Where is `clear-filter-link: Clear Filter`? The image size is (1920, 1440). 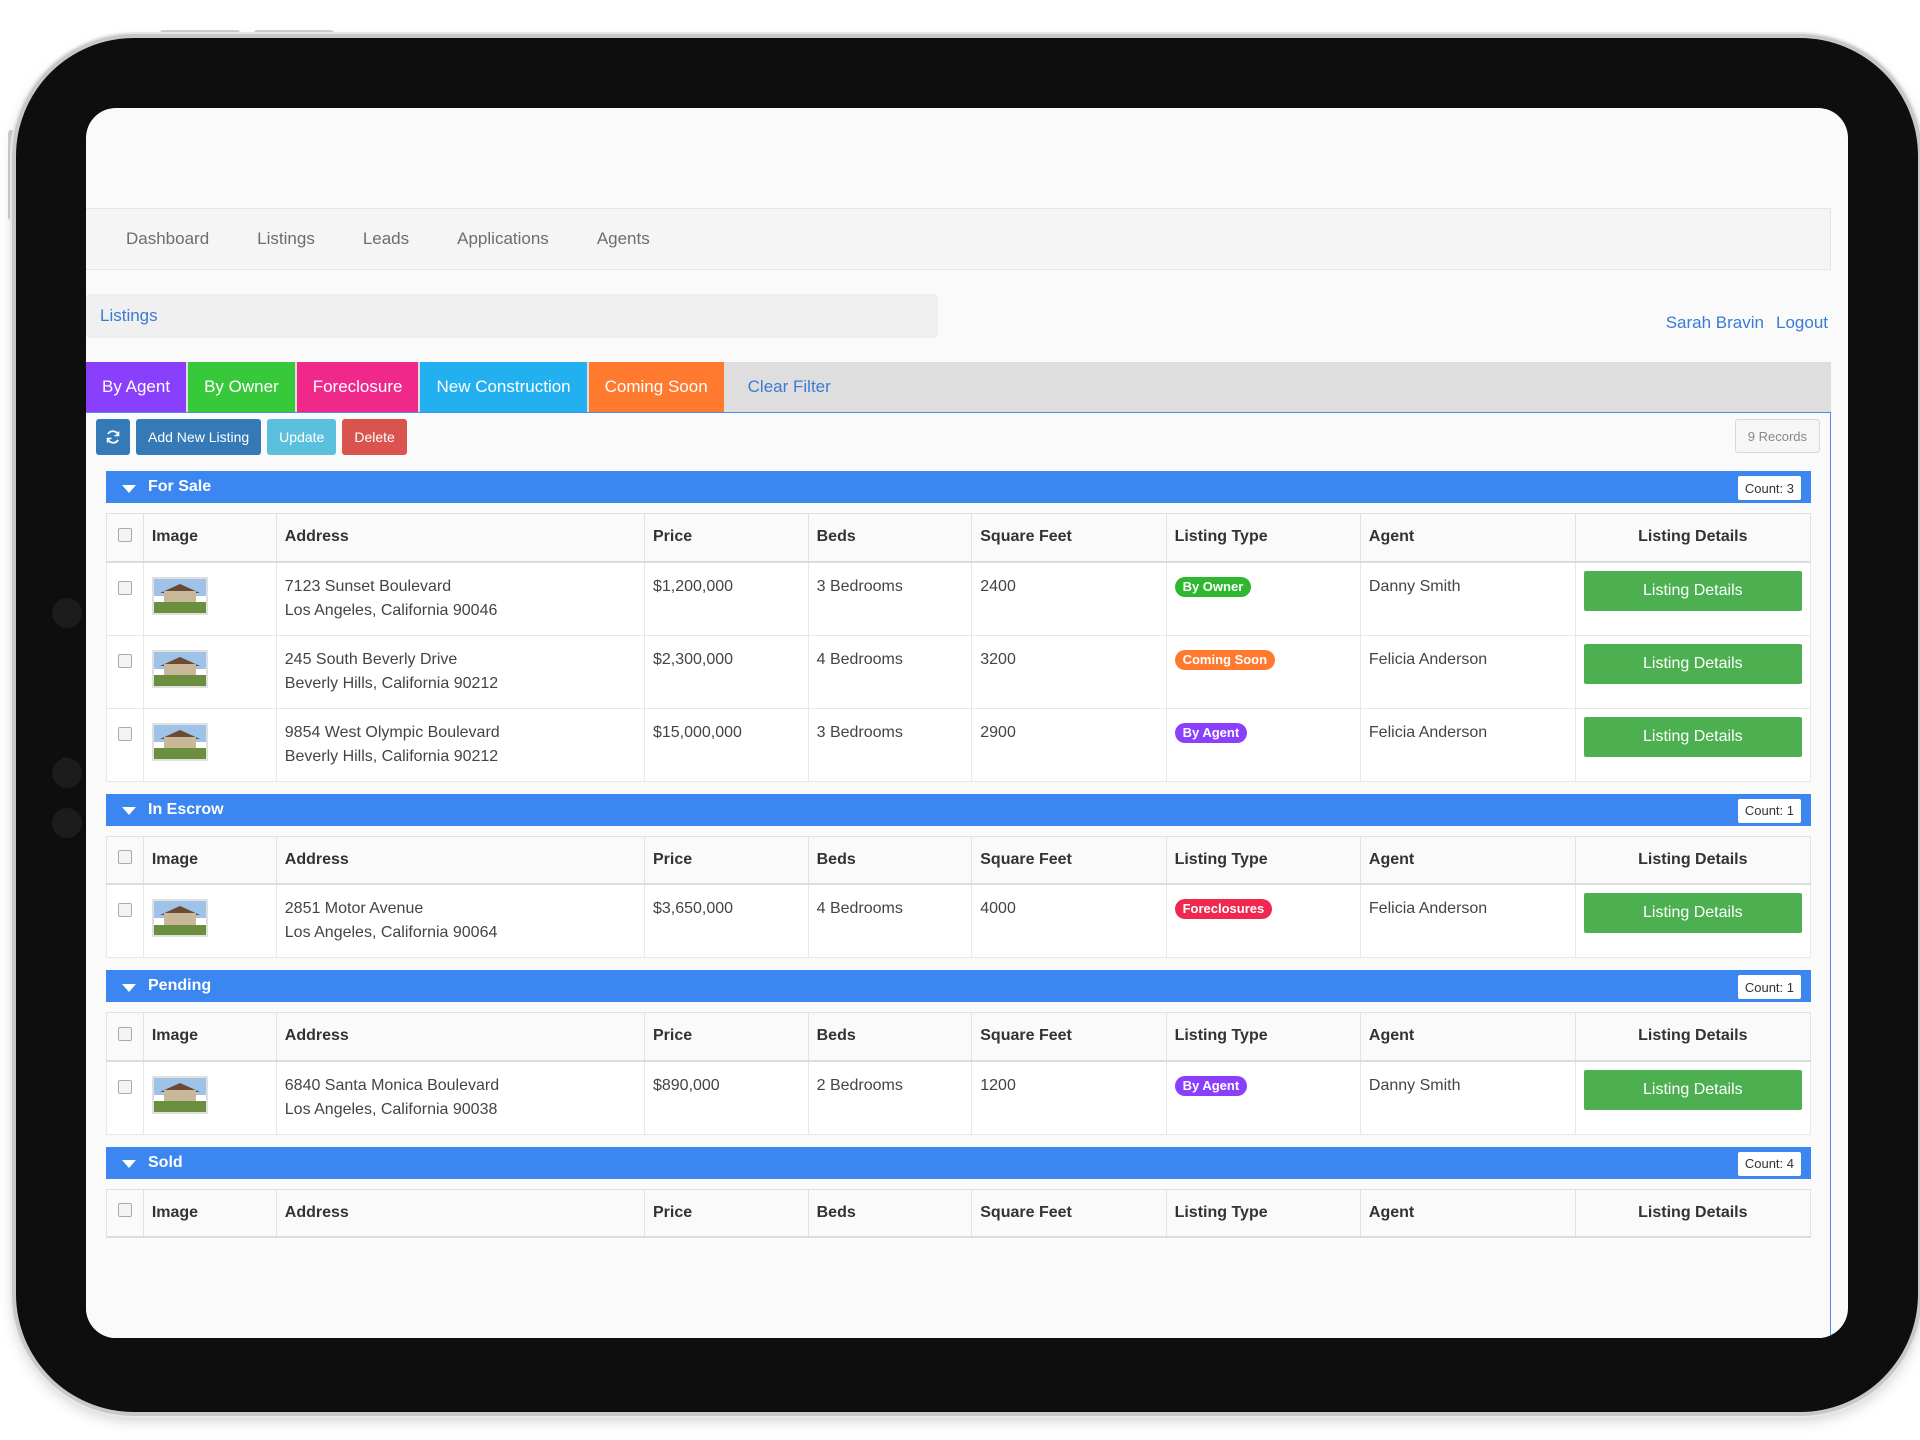 clear-filter-link: Clear Filter is located at coordinates (789, 386).